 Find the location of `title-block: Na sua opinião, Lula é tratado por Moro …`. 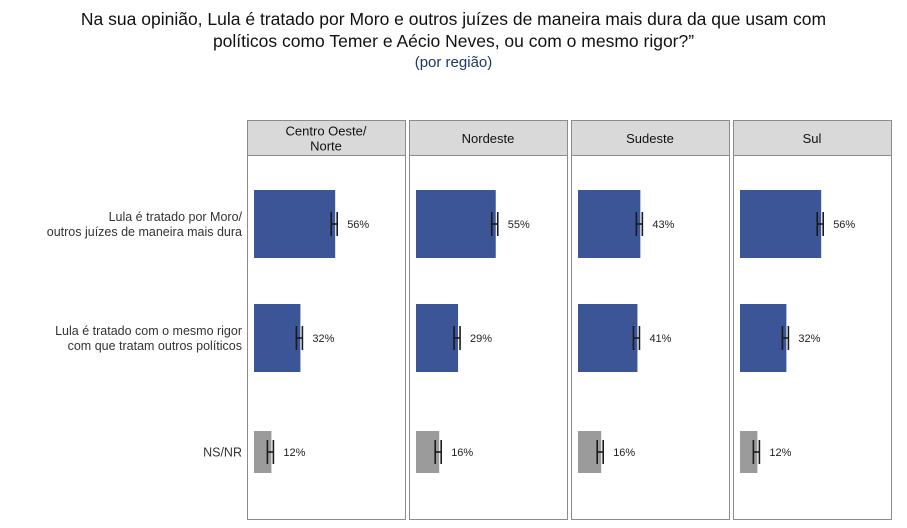

title-block: Na sua opinião, Lula é tratado por Moro … is located at coordinates (453, 40).